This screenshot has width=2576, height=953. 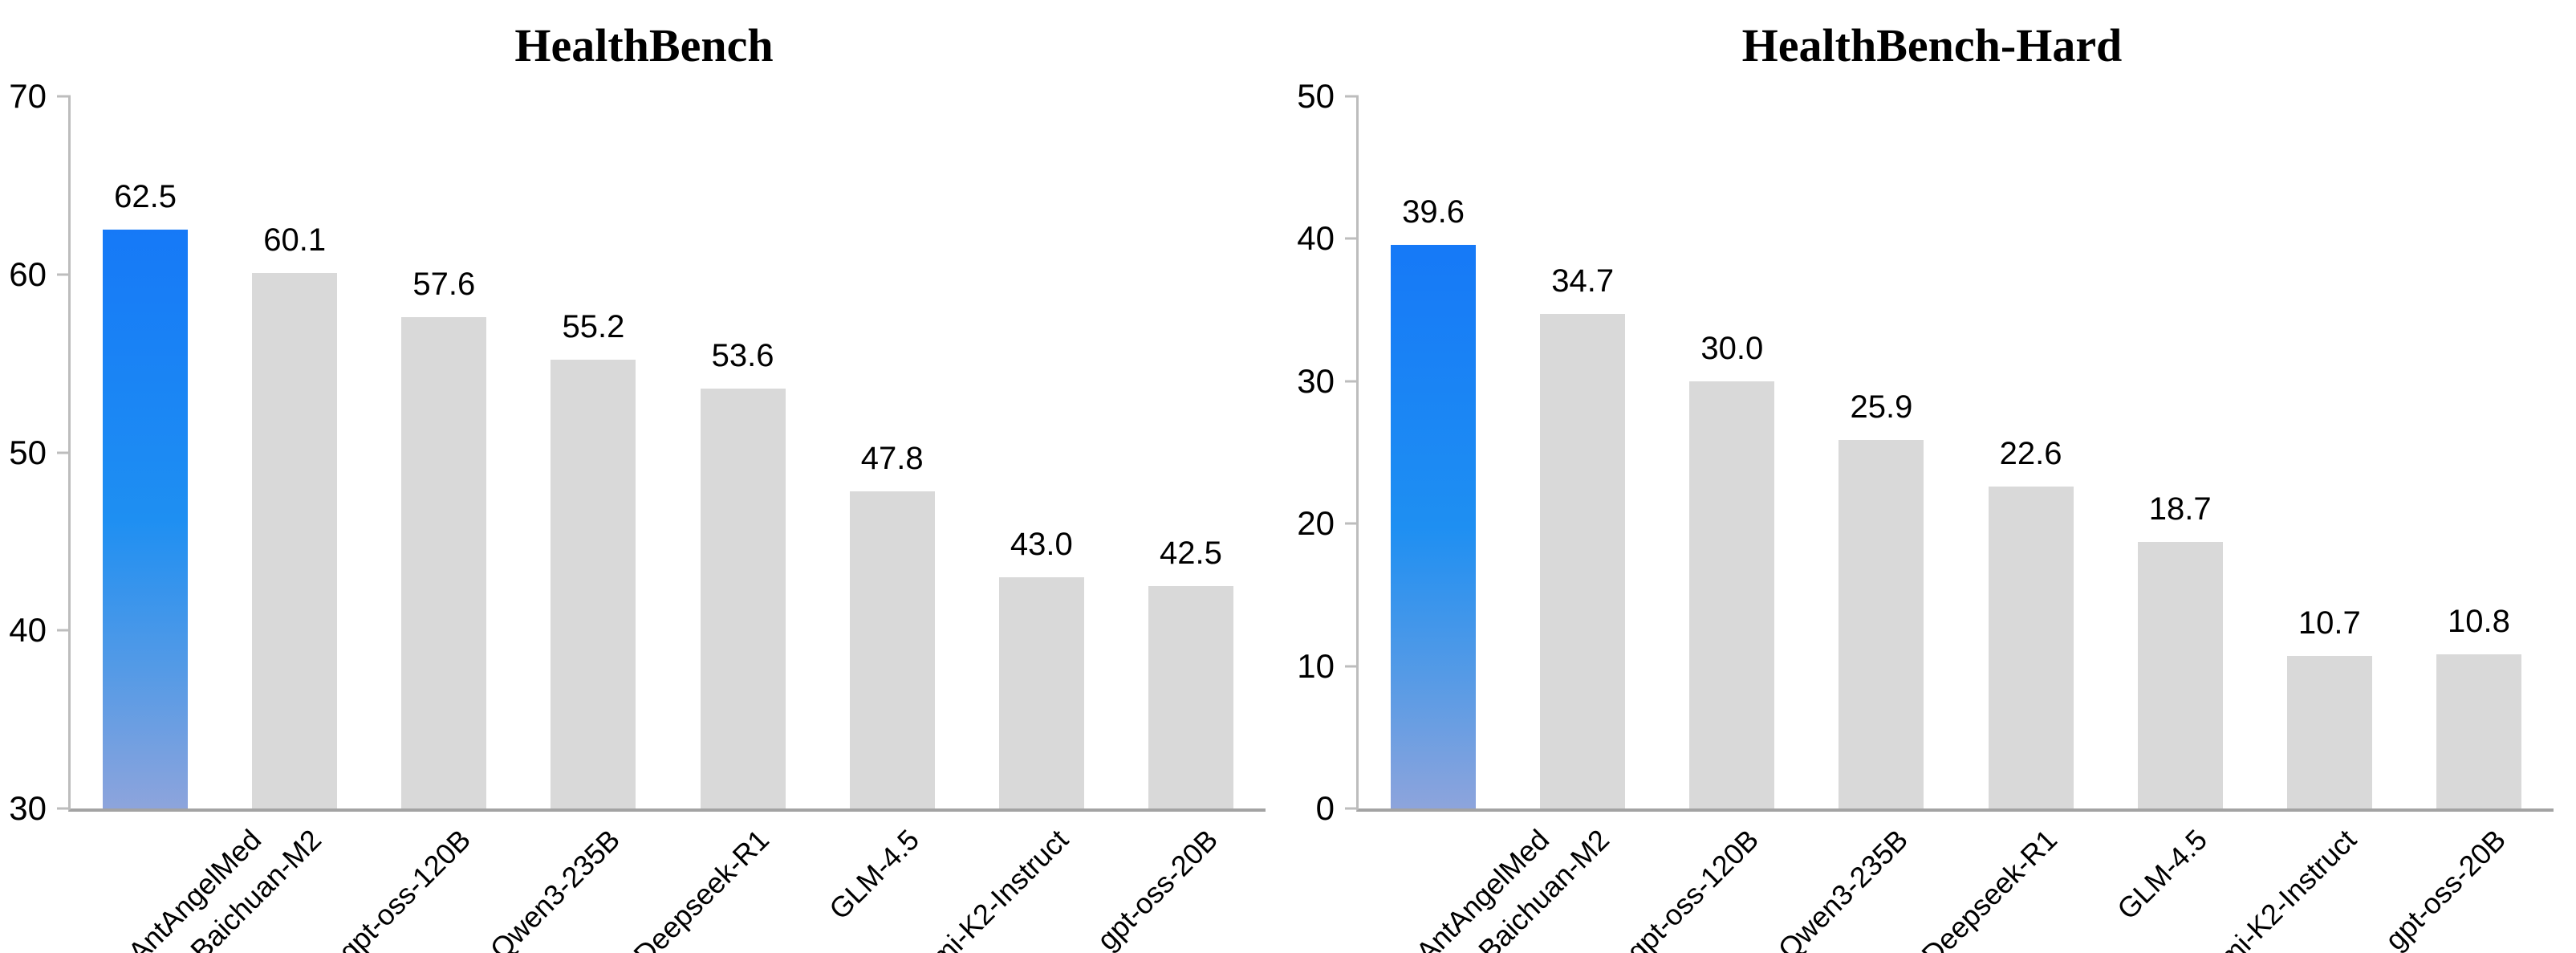 I want to click on bar-value-label: 53.6, so click(x=742, y=355).